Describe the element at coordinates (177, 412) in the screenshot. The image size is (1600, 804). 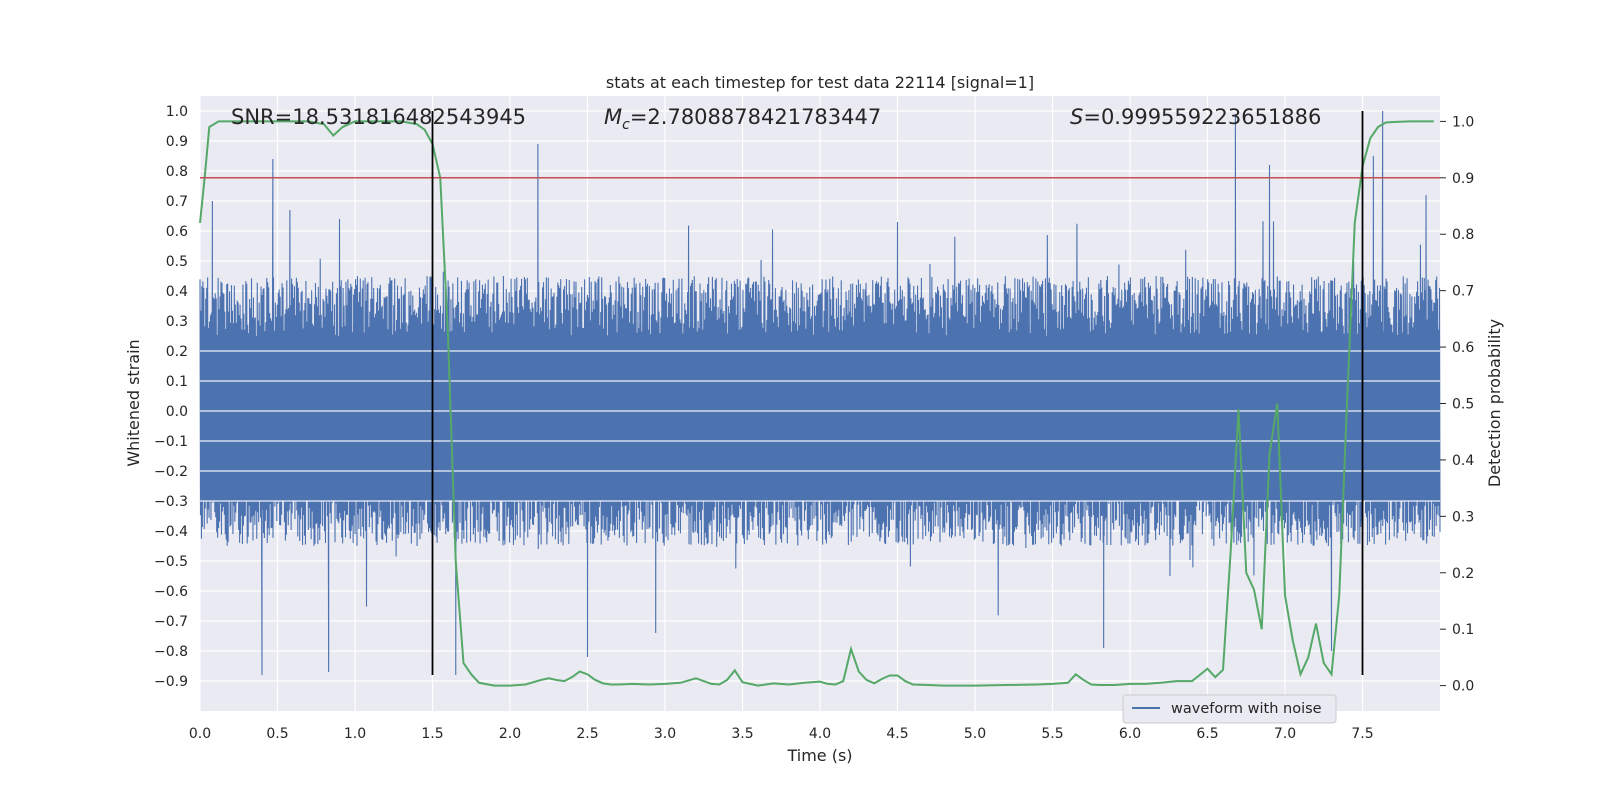
I see `y-left-tick-label: 0.0` at that location.